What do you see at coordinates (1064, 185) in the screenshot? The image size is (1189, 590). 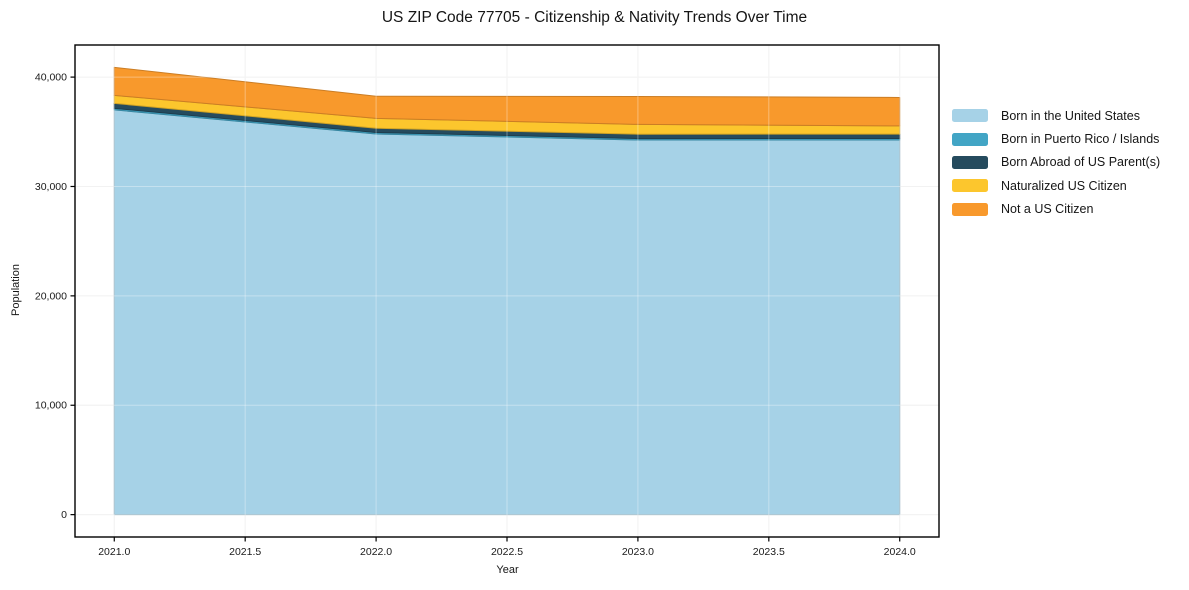 I see `legend-label: Naturalized US Citizen` at bounding box center [1064, 185].